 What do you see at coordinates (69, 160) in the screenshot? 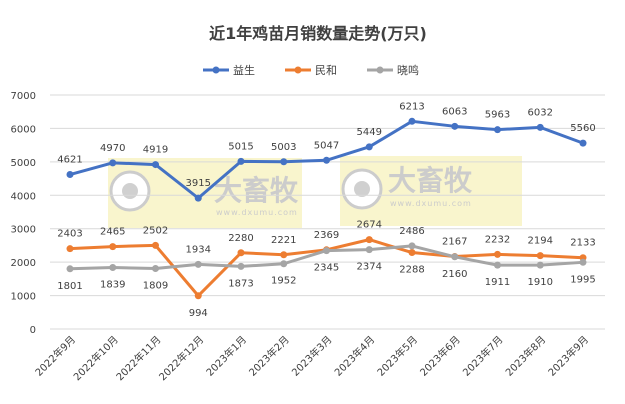
I see `data-label: 4621` at bounding box center [69, 160].